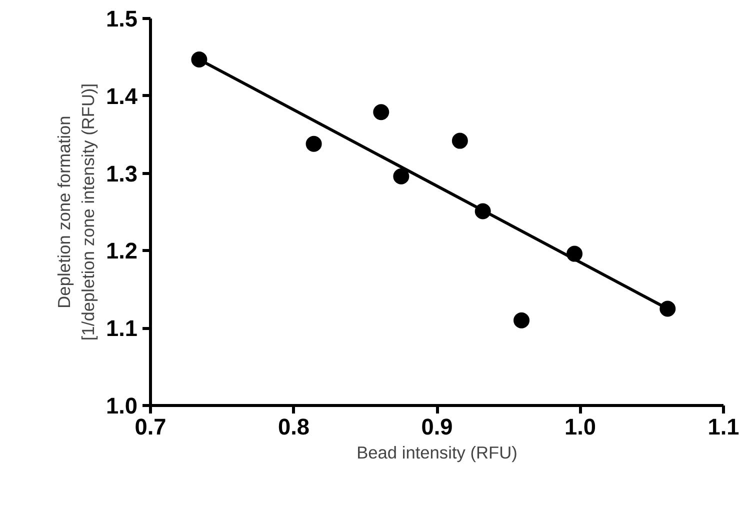  Describe the element at coordinates (580, 427) in the screenshot. I see `x-tick-label: 1.0` at that location.